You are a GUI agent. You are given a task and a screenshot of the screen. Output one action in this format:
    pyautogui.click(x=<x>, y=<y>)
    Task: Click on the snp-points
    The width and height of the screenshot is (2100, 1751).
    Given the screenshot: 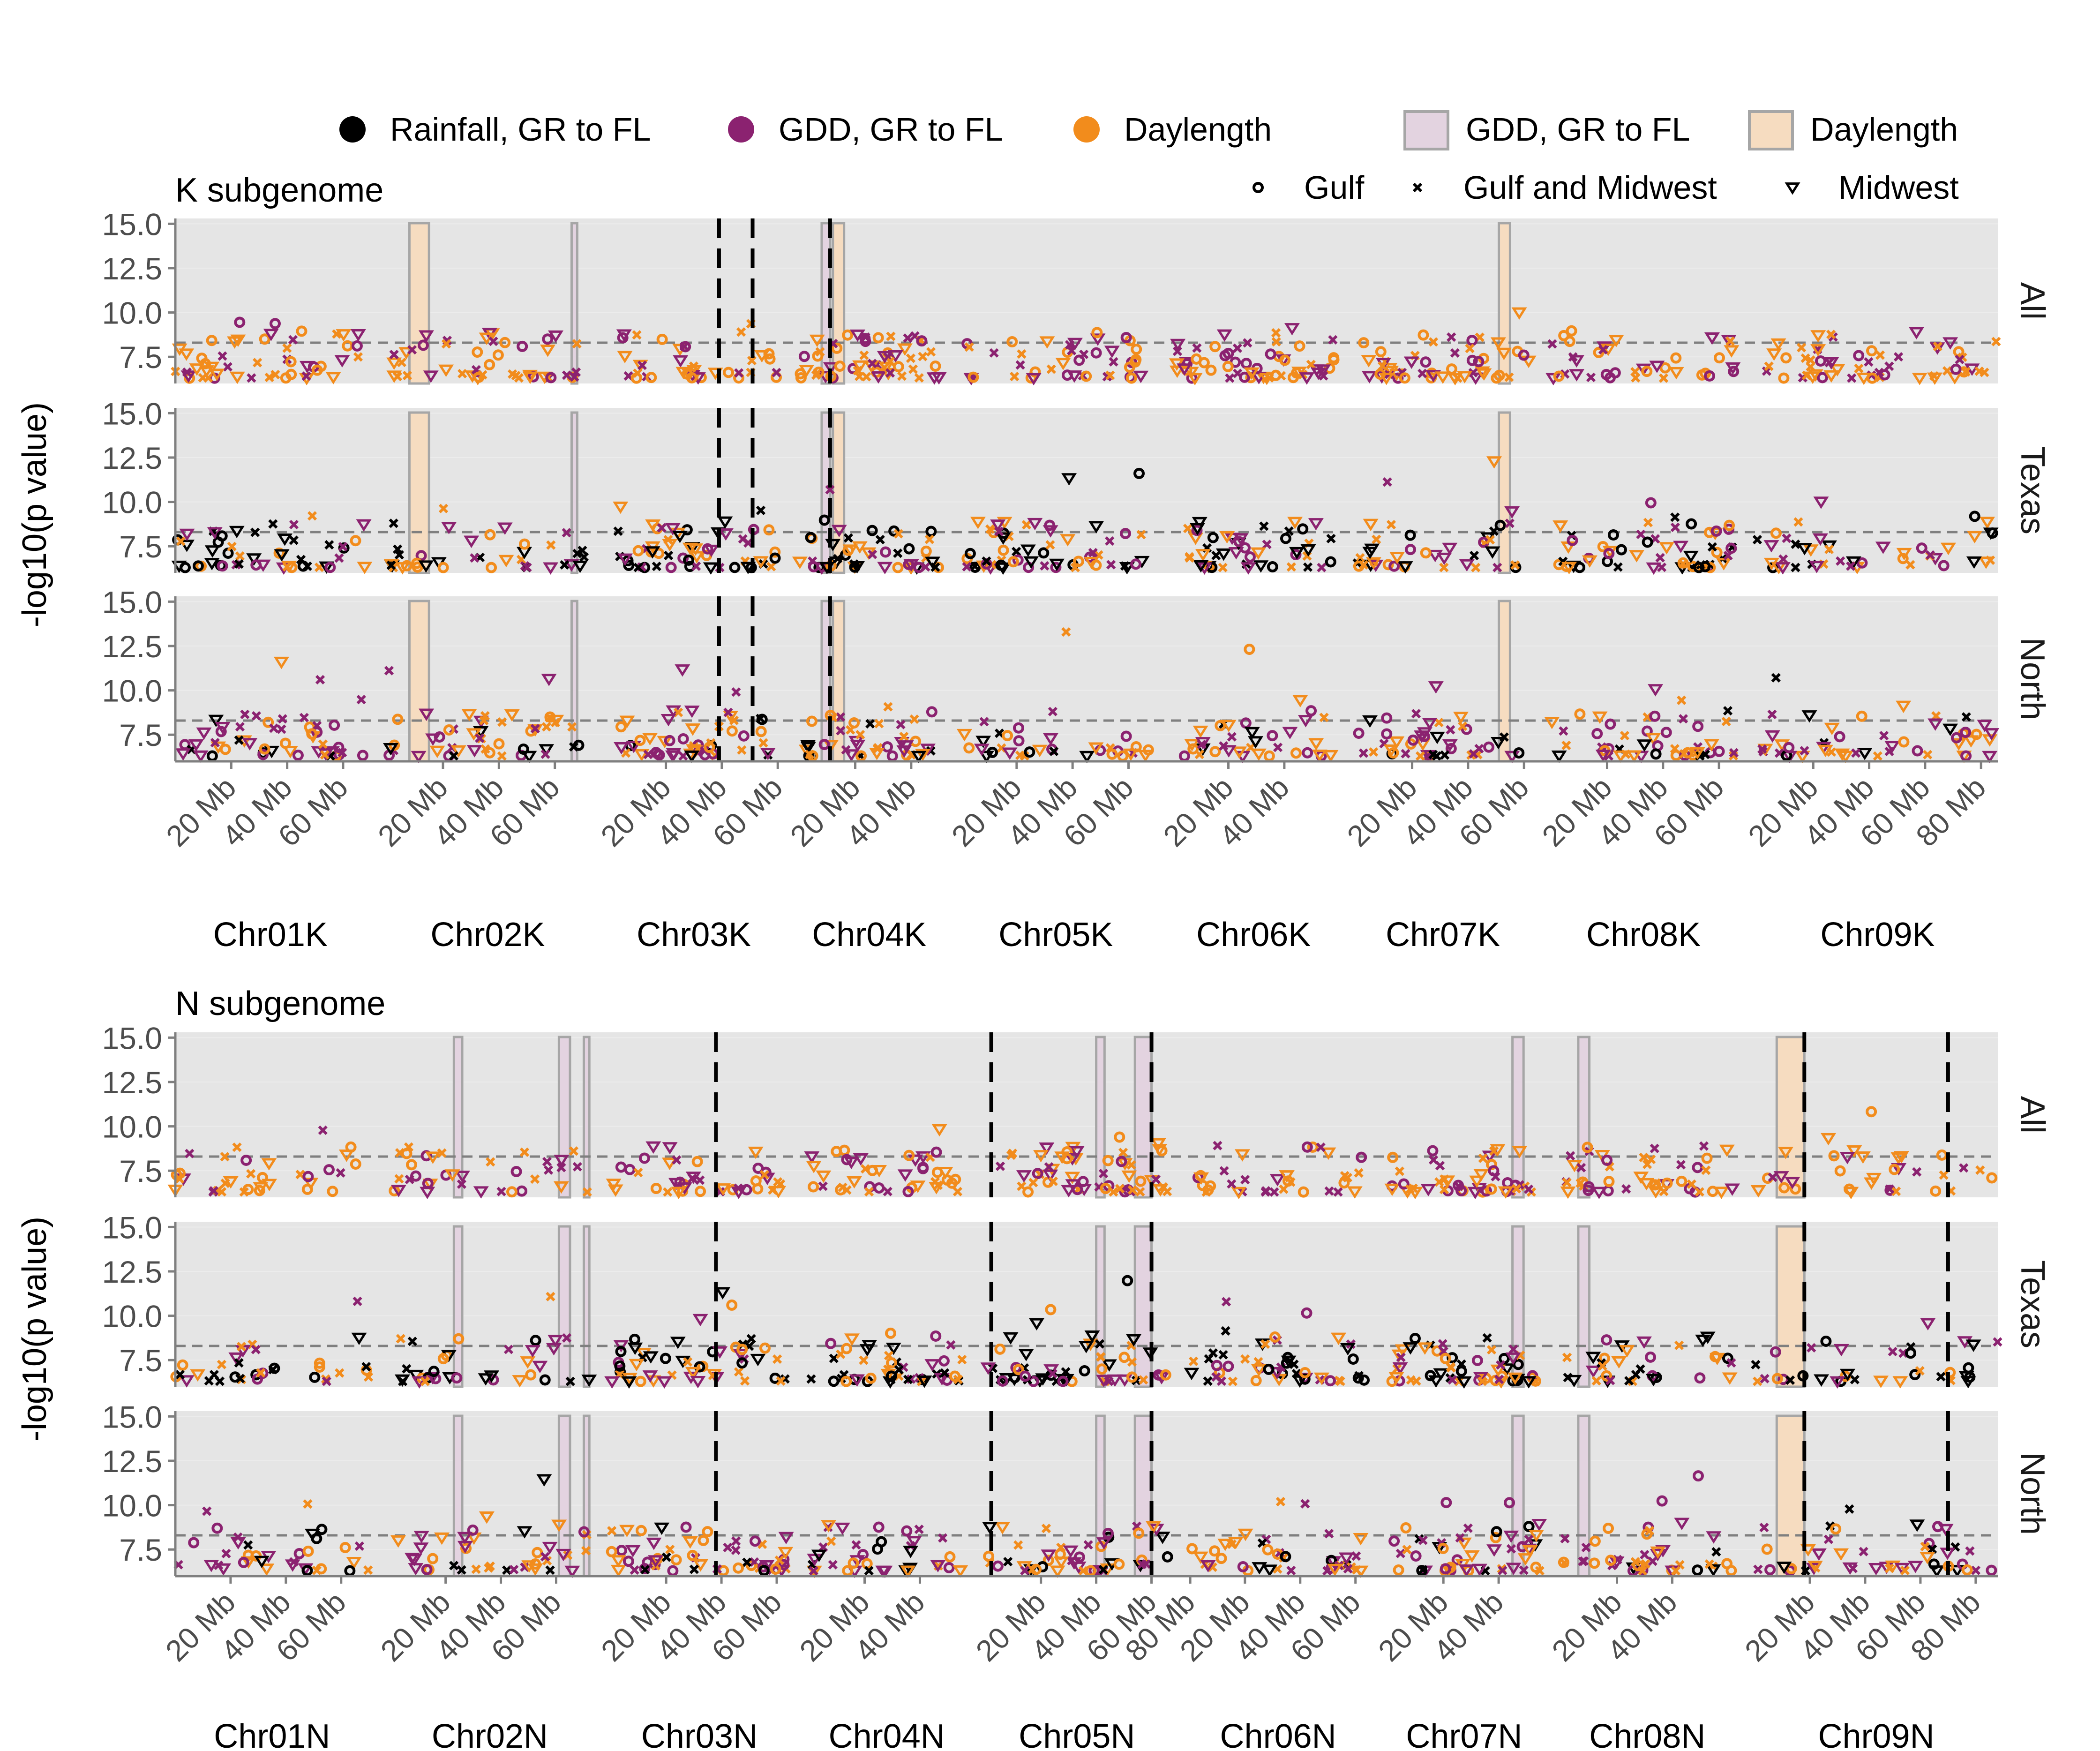 What is the action you would take?
    pyautogui.click(x=1087, y=695)
    